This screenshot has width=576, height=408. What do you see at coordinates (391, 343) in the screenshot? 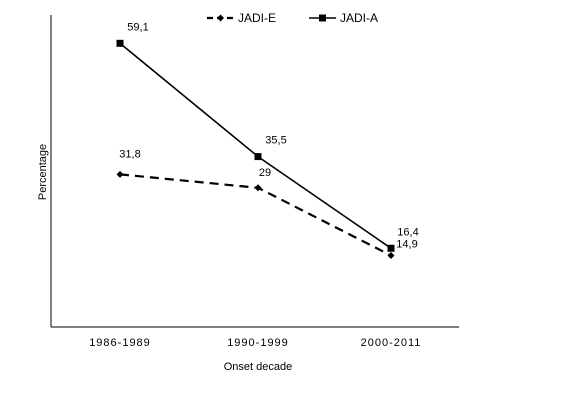
I see `x-tick-label: 2000-2011` at bounding box center [391, 343].